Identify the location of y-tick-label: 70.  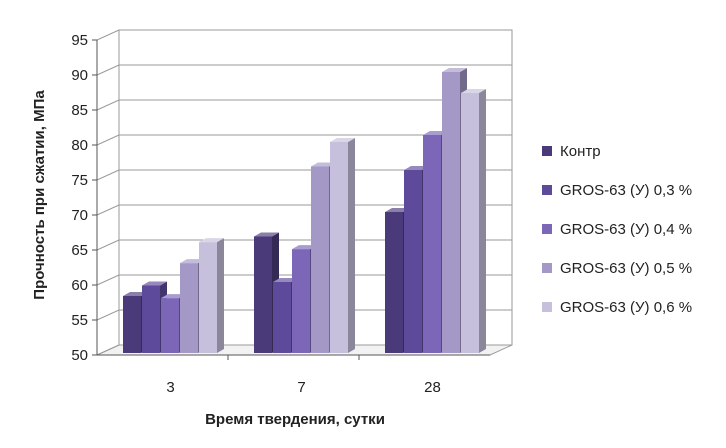
(79, 215).